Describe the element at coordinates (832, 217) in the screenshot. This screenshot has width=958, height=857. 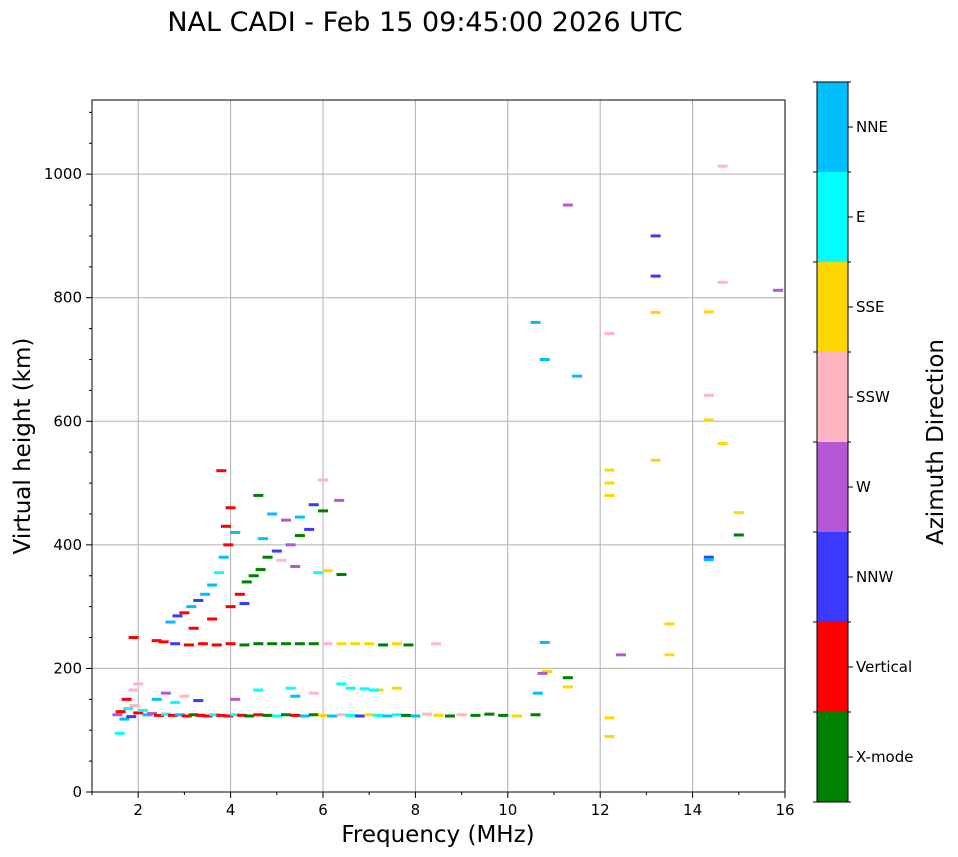
I see `colorbar-swatch-e` at that location.